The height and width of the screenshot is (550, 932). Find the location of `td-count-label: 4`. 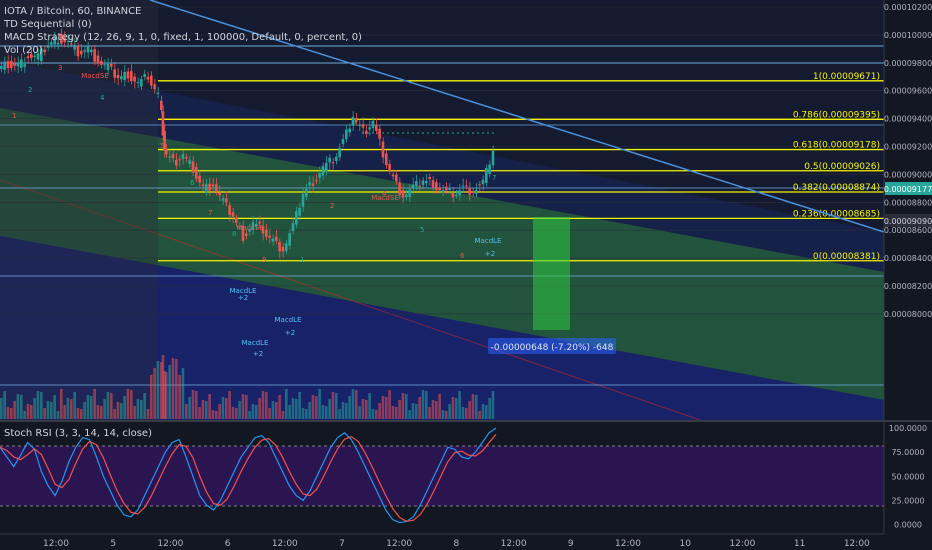

td-count-label: 4 is located at coordinates (102, 98).